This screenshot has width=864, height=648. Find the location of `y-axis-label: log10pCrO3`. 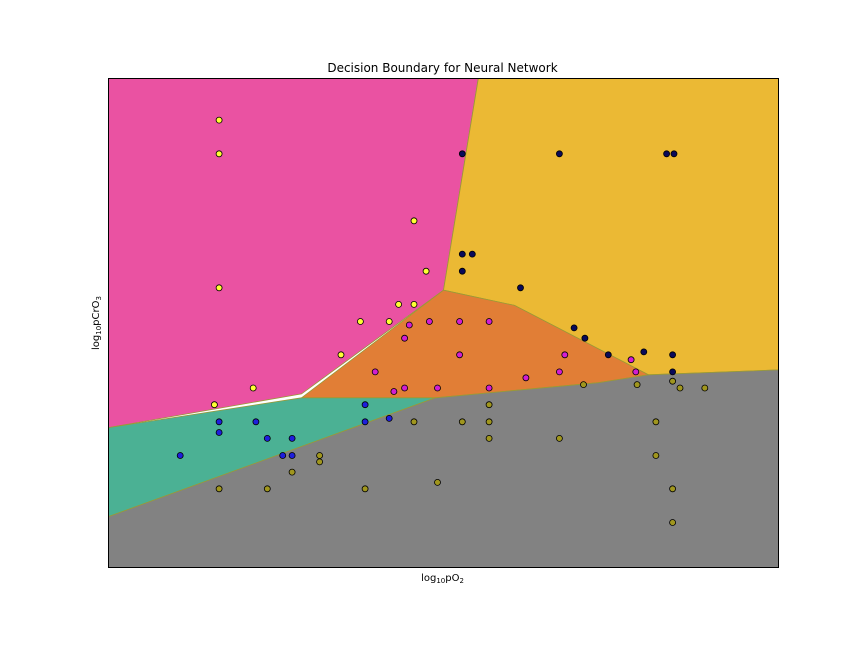

y-axis-label: log10pCrO3 is located at coordinates (97, 323).